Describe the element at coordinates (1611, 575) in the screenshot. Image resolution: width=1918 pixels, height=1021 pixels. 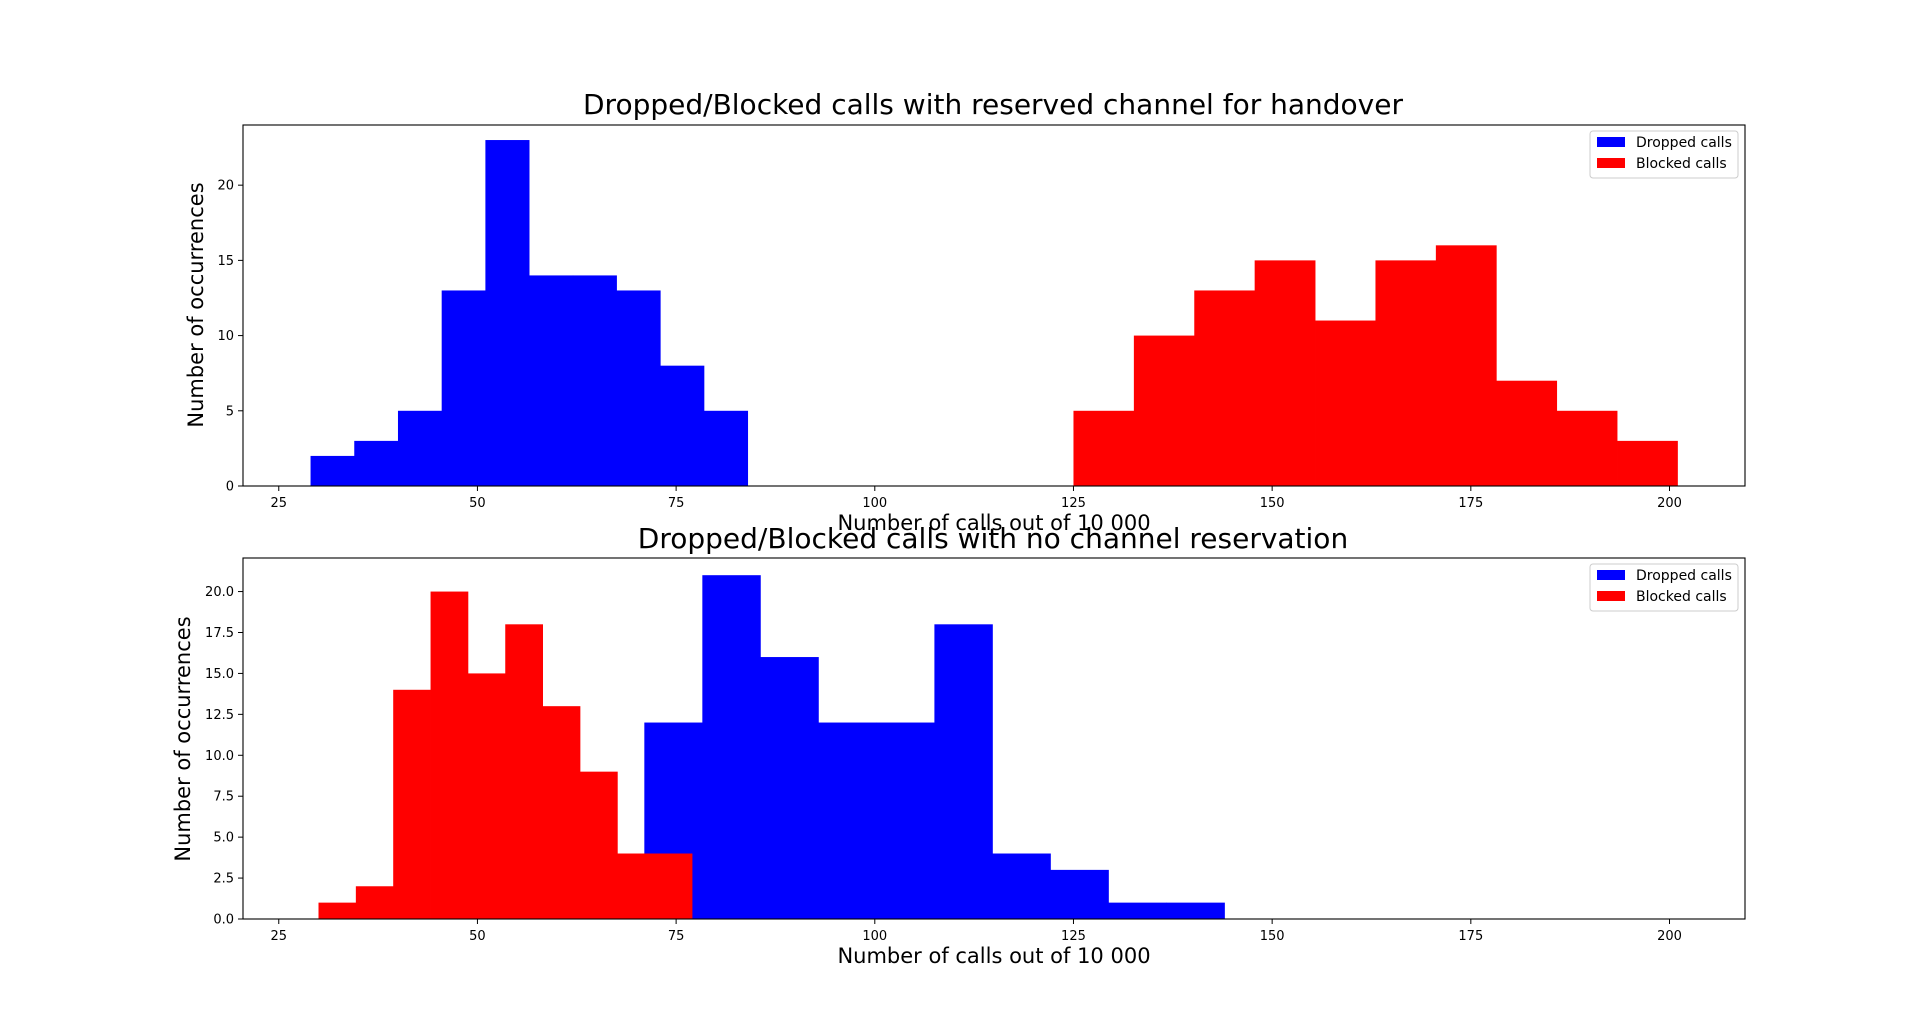
I see `bottom-legend-swatch-dropped` at that location.